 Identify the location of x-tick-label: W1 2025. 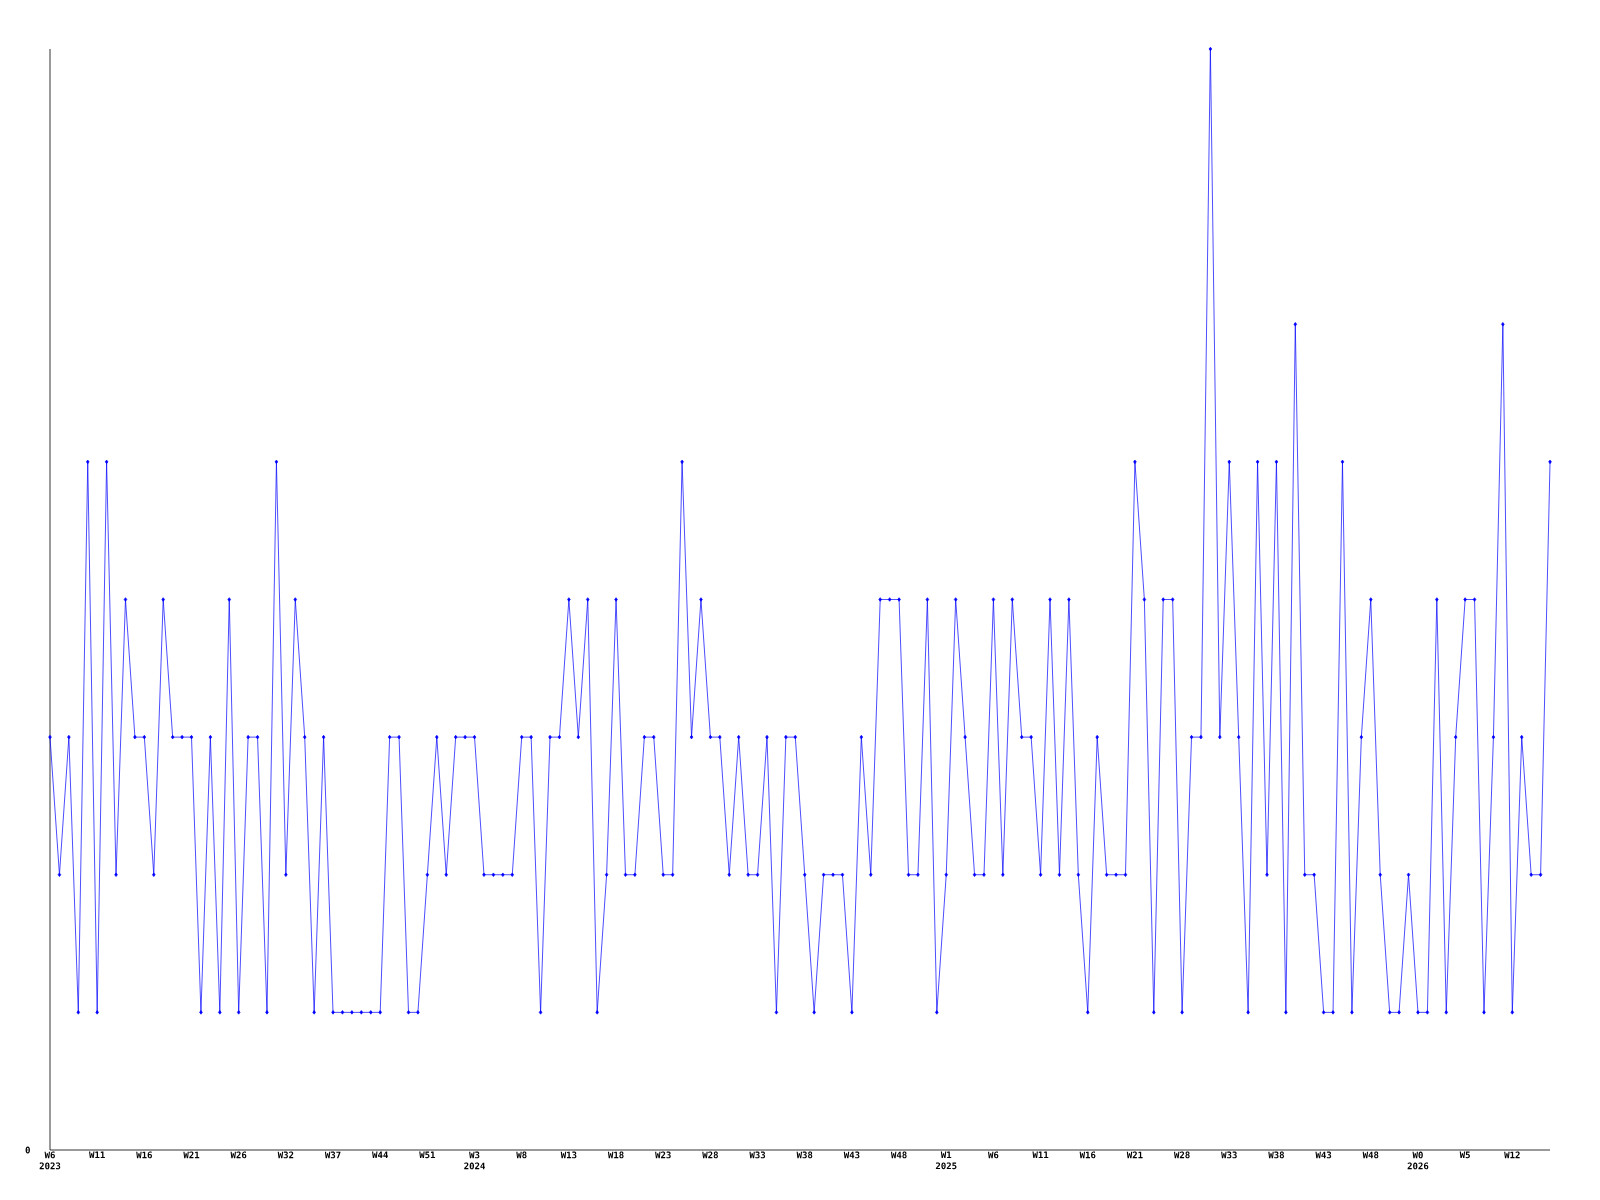
(946, 1160).